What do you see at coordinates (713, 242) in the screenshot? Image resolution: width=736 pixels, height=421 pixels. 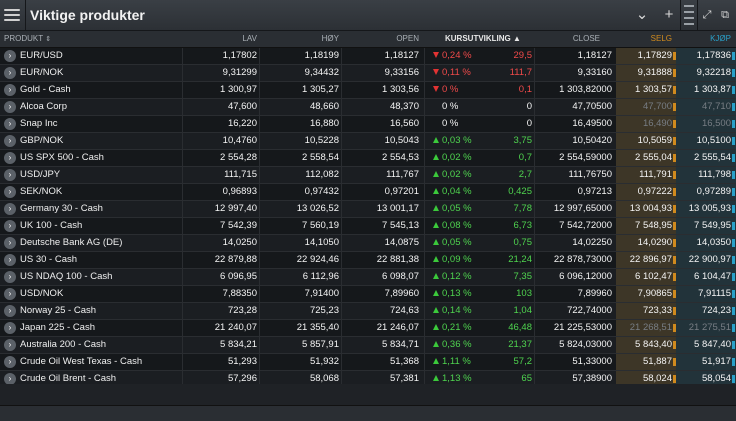 I see `buy-price: 14,0350` at bounding box center [713, 242].